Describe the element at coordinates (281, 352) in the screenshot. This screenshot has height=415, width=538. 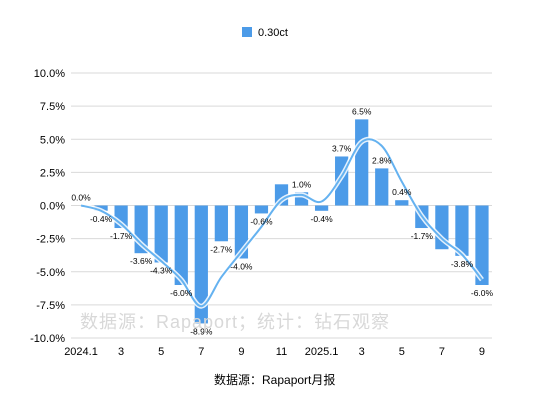
I see `x-tick-label: 11` at that location.